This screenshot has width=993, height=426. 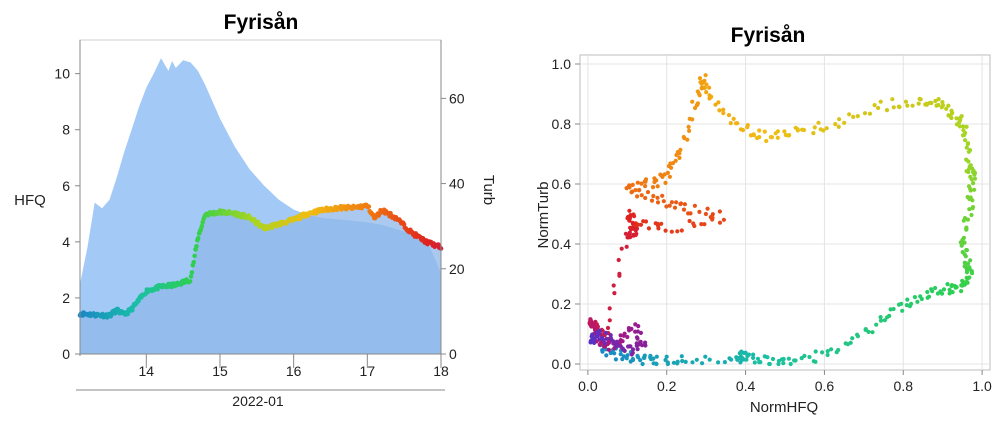 I want to click on left-y-tick-label: 2, so click(x=66, y=298).